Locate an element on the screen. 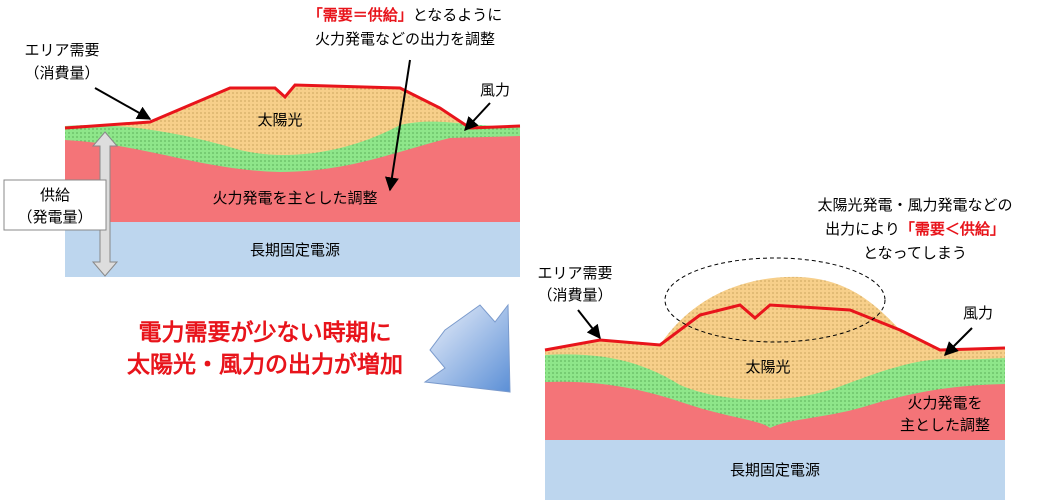  headline: 電力需要が少ない時期に is located at coordinates (265, 332).